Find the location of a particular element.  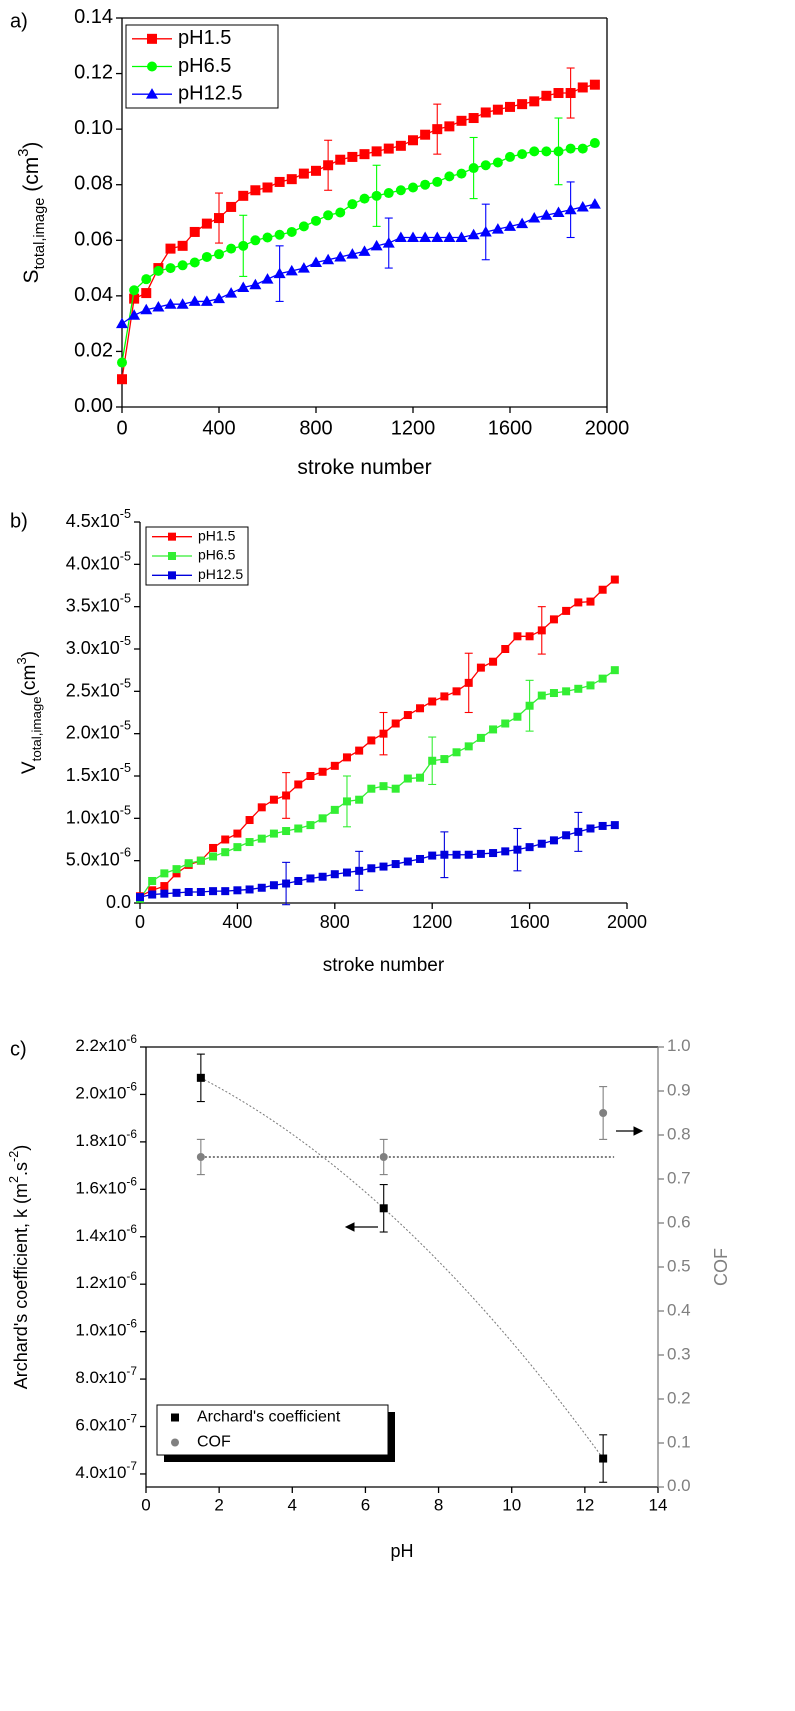

text-part: pH is located at coordinates (401, 1551).